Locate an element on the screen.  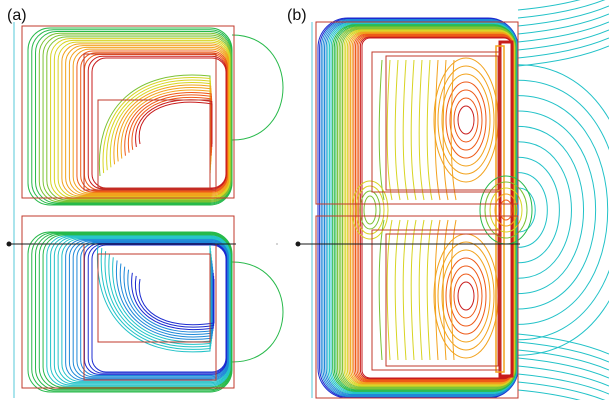
panel-b-label: (b) is located at coordinates (297, 15).